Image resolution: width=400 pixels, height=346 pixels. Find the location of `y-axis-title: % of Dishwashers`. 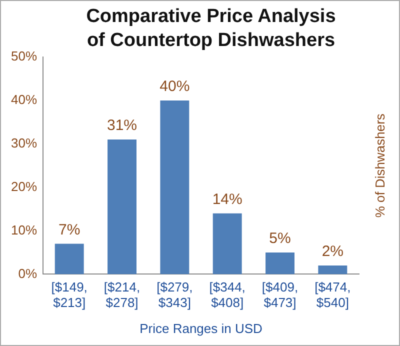

y-axis-title: % of Dishwashers is located at coordinates (380, 165).